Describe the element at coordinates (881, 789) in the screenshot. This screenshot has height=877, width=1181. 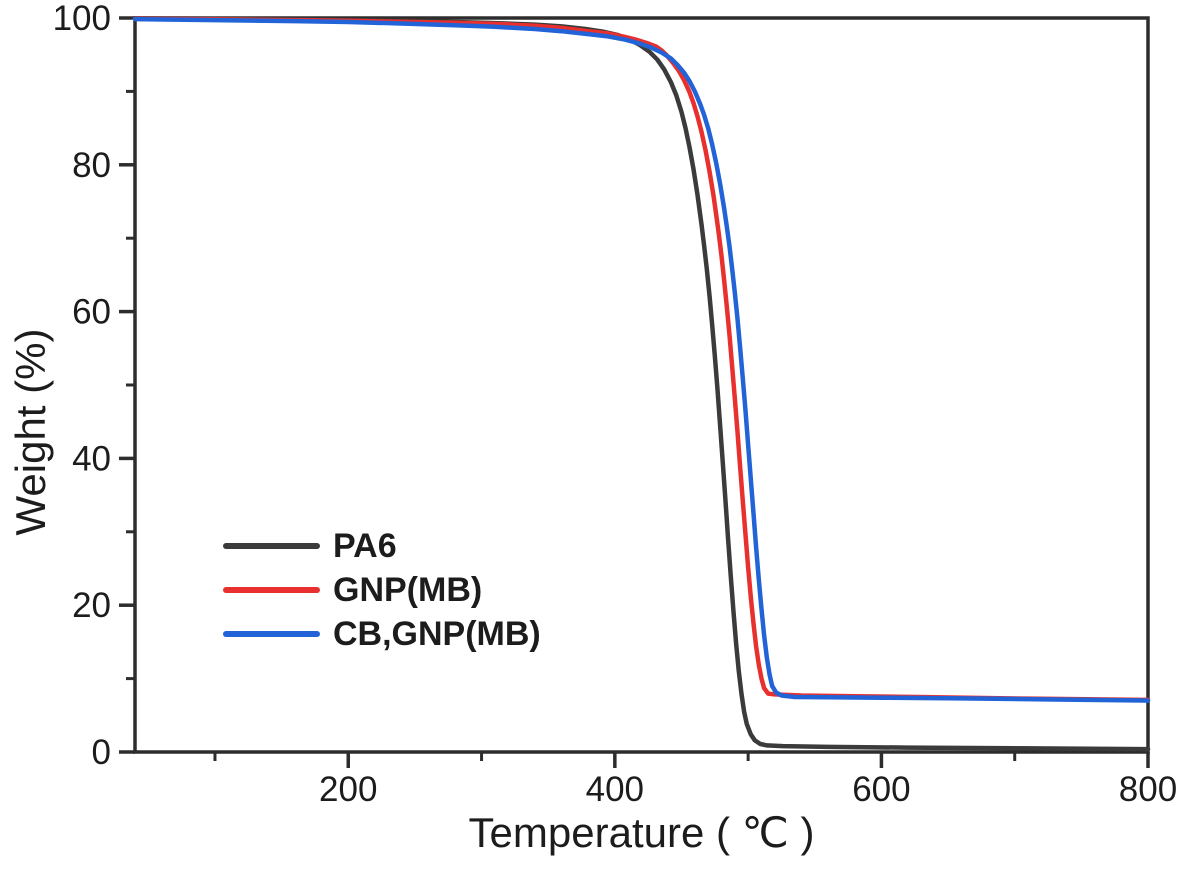
I see `x-tick-label: 600` at that location.